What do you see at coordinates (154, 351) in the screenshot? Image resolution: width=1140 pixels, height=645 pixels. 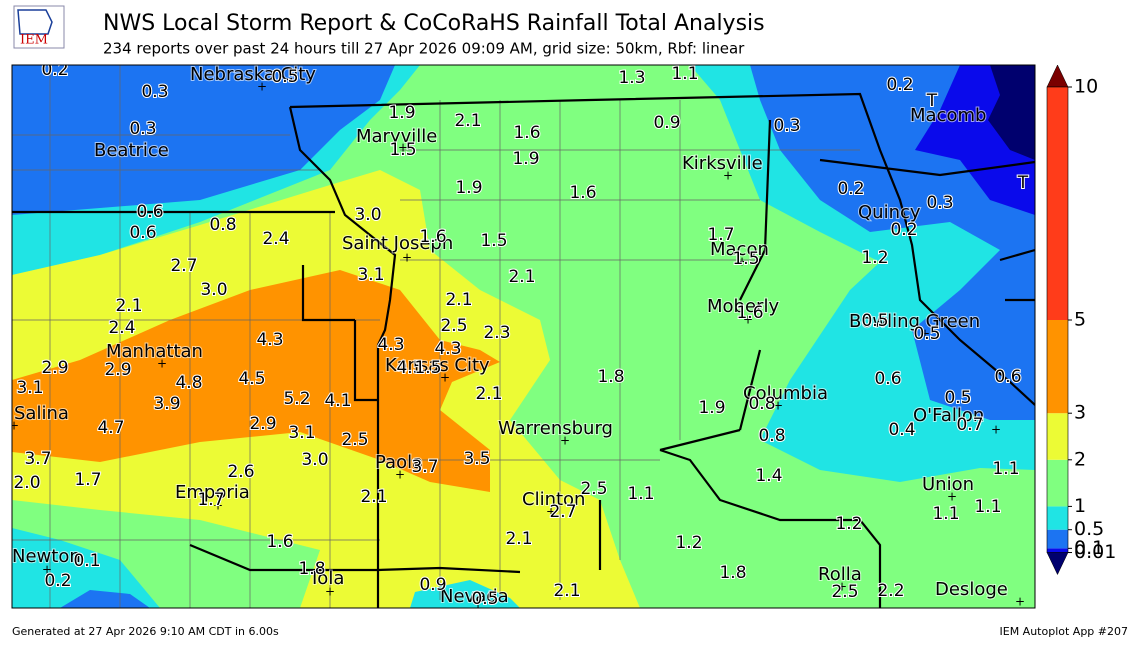 I see `city-label: Manhattan` at bounding box center [154, 351].